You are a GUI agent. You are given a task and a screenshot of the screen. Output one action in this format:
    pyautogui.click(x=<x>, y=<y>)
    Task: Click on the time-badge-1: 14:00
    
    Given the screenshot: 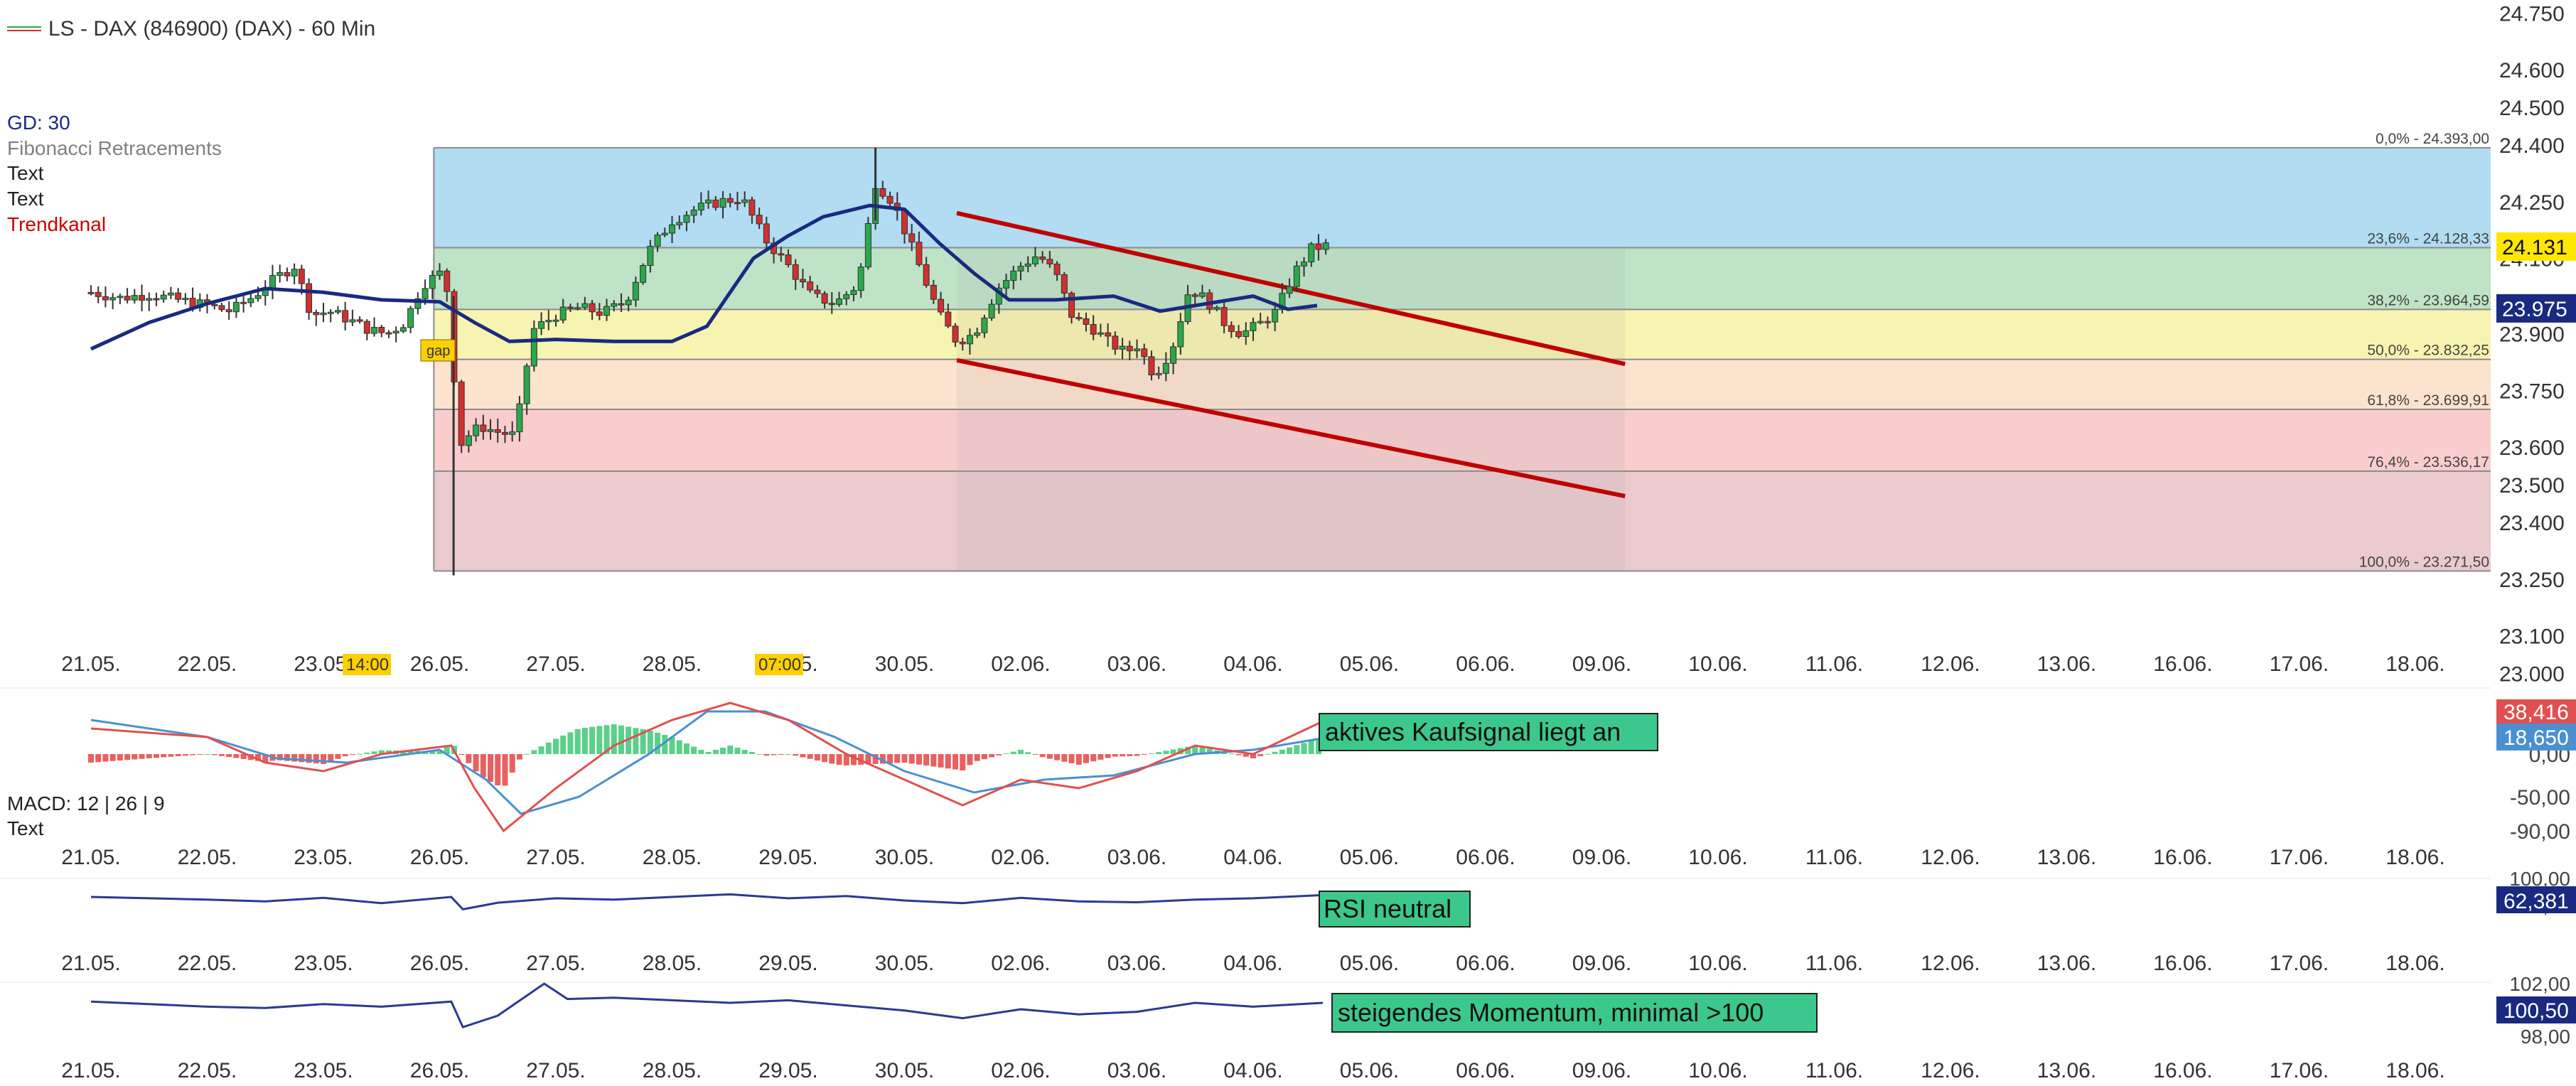 What is the action you would take?
    pyautogui.click(x=367, y=664)
    